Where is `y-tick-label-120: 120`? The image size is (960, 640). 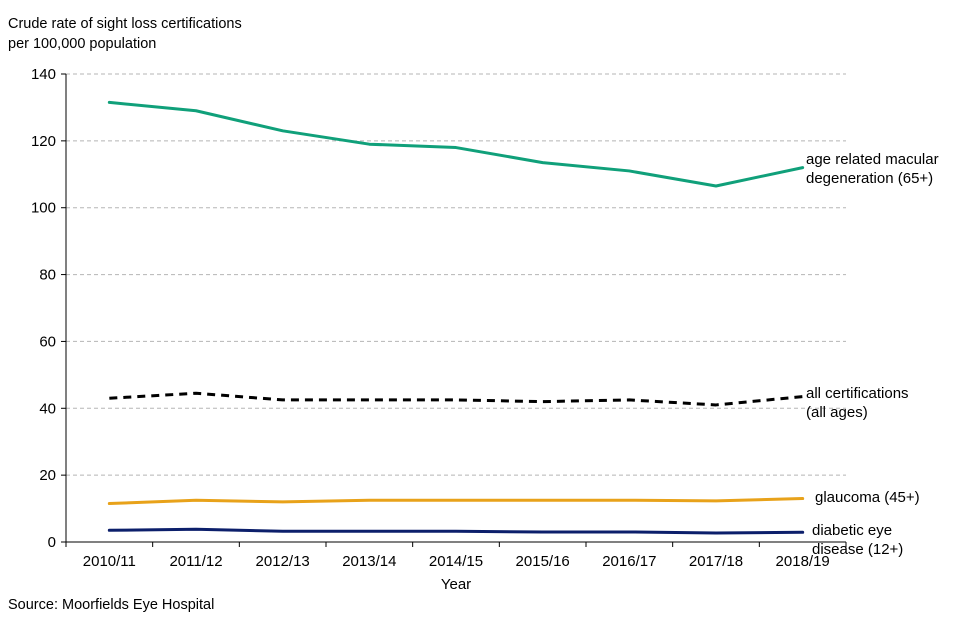
y-tick-label-120: 120 is located at coordinates (43, 141).